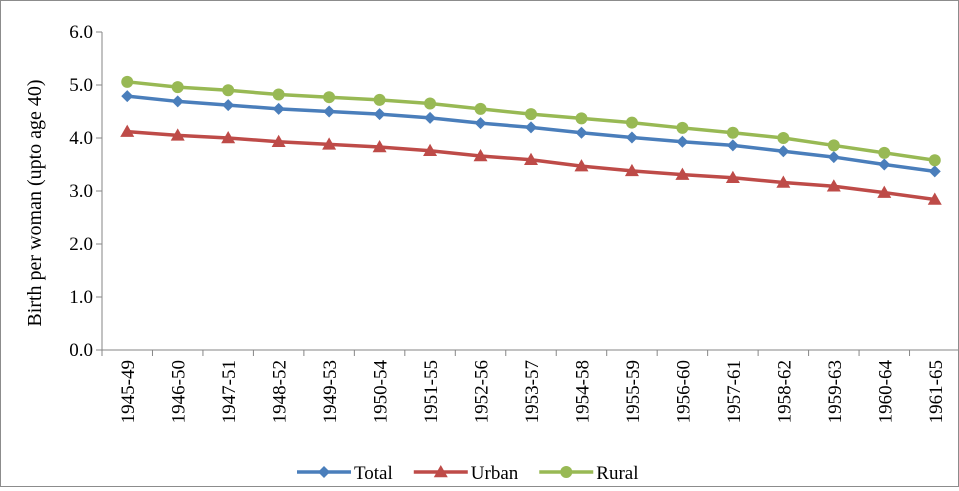 The width and height of the screenshot is (959, 491). What do you see at coordinates (345, 473) in the screenshot?
I see `legend-item-total: Total` at bounding box center [345, 473].